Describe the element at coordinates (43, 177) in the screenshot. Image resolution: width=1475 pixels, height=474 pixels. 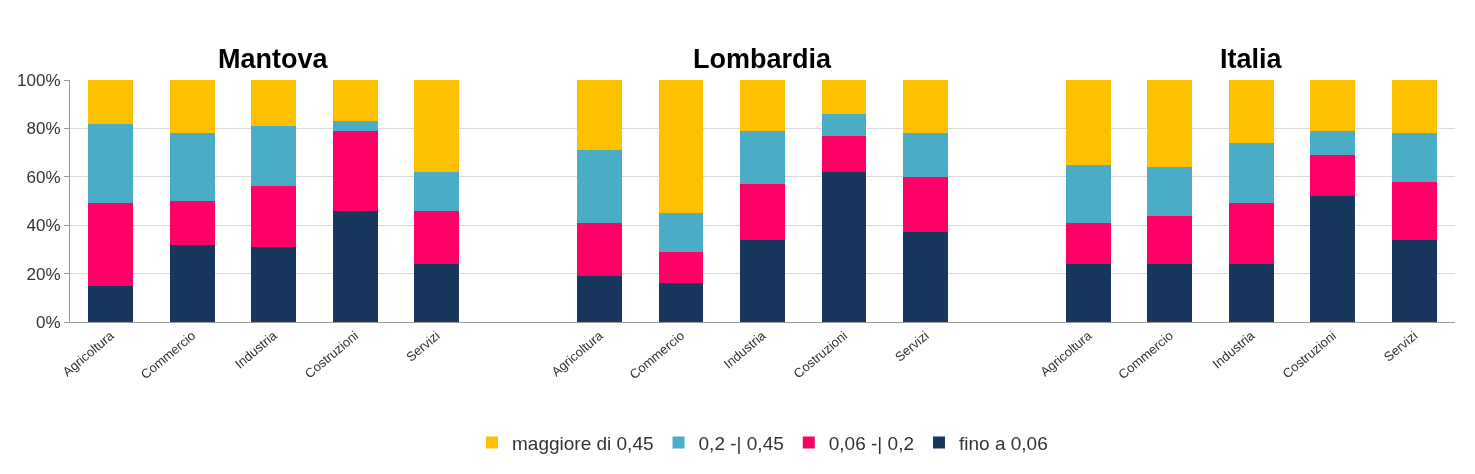
I see `y-tick-label: 60%` at that location.